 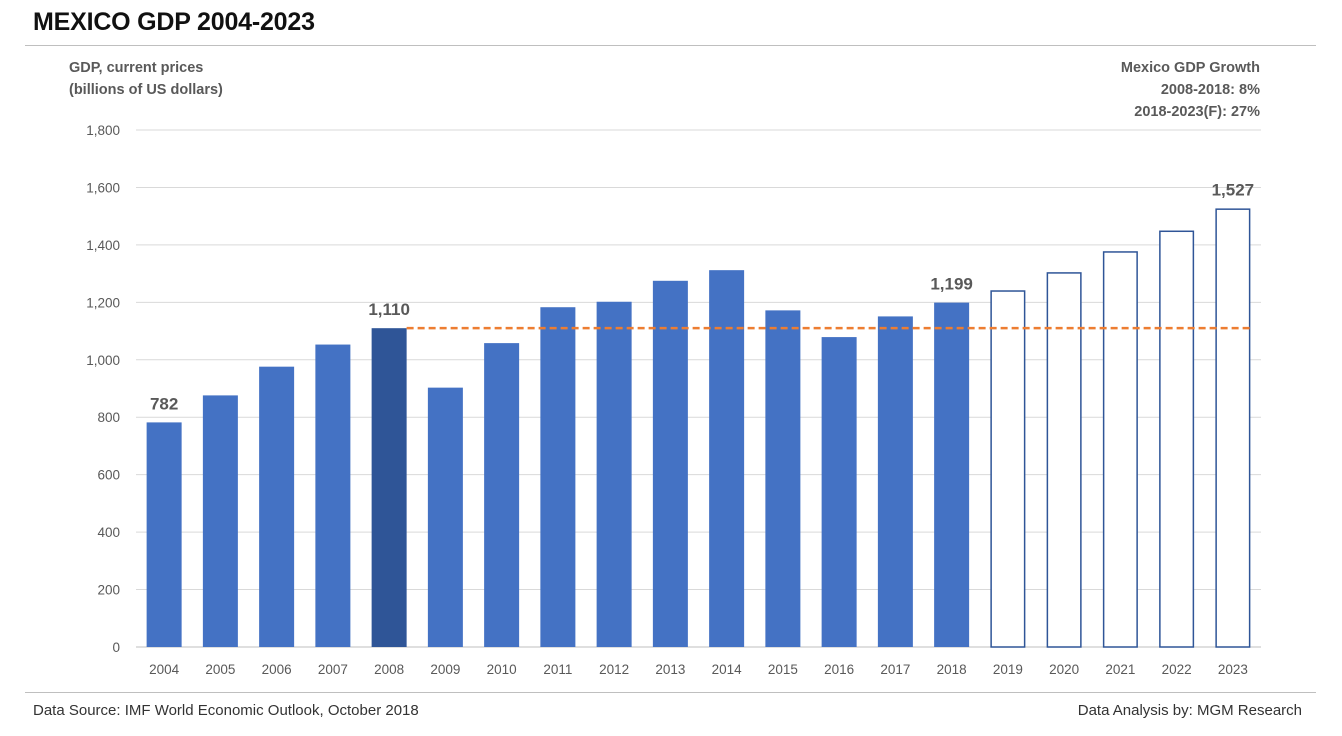 What do you see at coordinates (839, 669) in the screenshot?
I see `x-tick-label: 2016` at bounding box center [839, 669].